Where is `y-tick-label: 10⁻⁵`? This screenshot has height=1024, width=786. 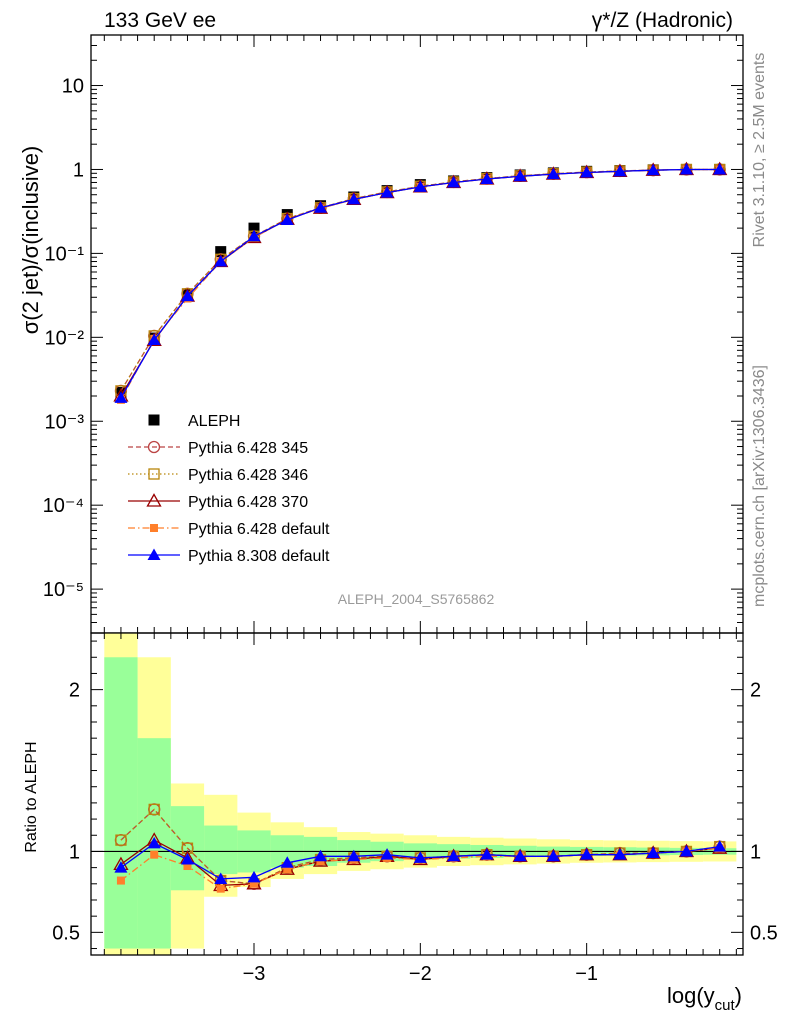
y-tick-label: 10⁻⁵ is located at coordinates (63, 590).